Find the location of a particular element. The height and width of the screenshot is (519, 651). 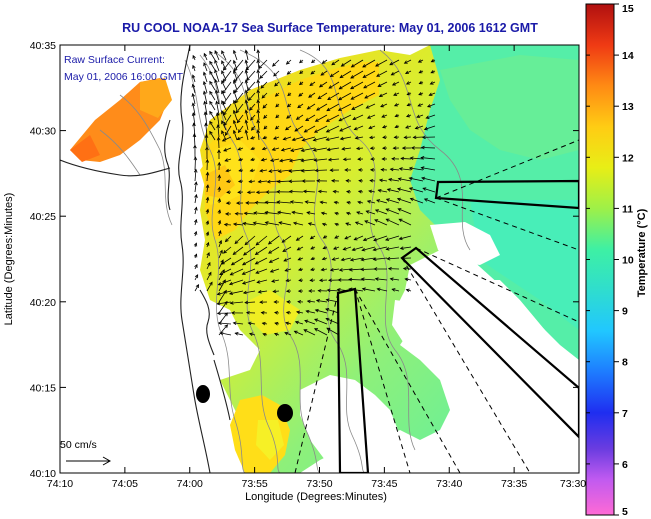

x-tick-label: 73:40 is located at coordinates (449, 484).